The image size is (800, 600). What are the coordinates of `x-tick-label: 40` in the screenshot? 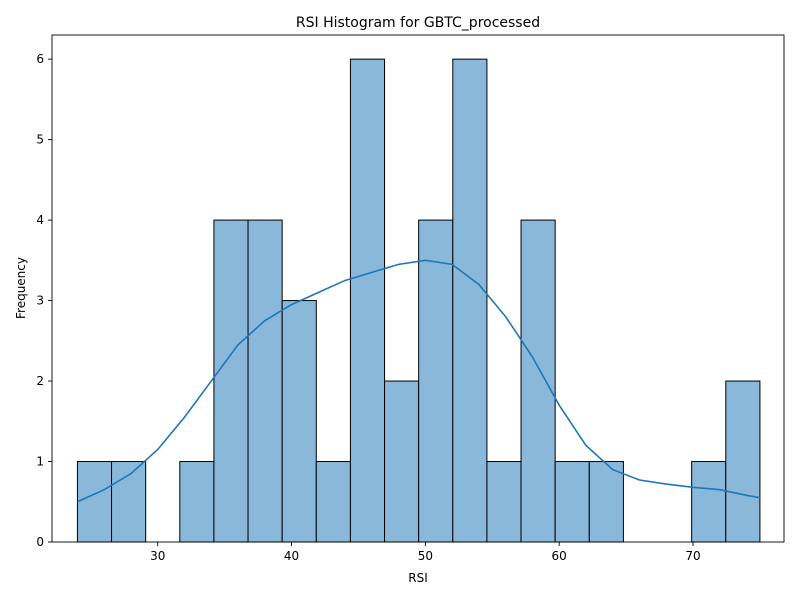 It's located at (291, 556).